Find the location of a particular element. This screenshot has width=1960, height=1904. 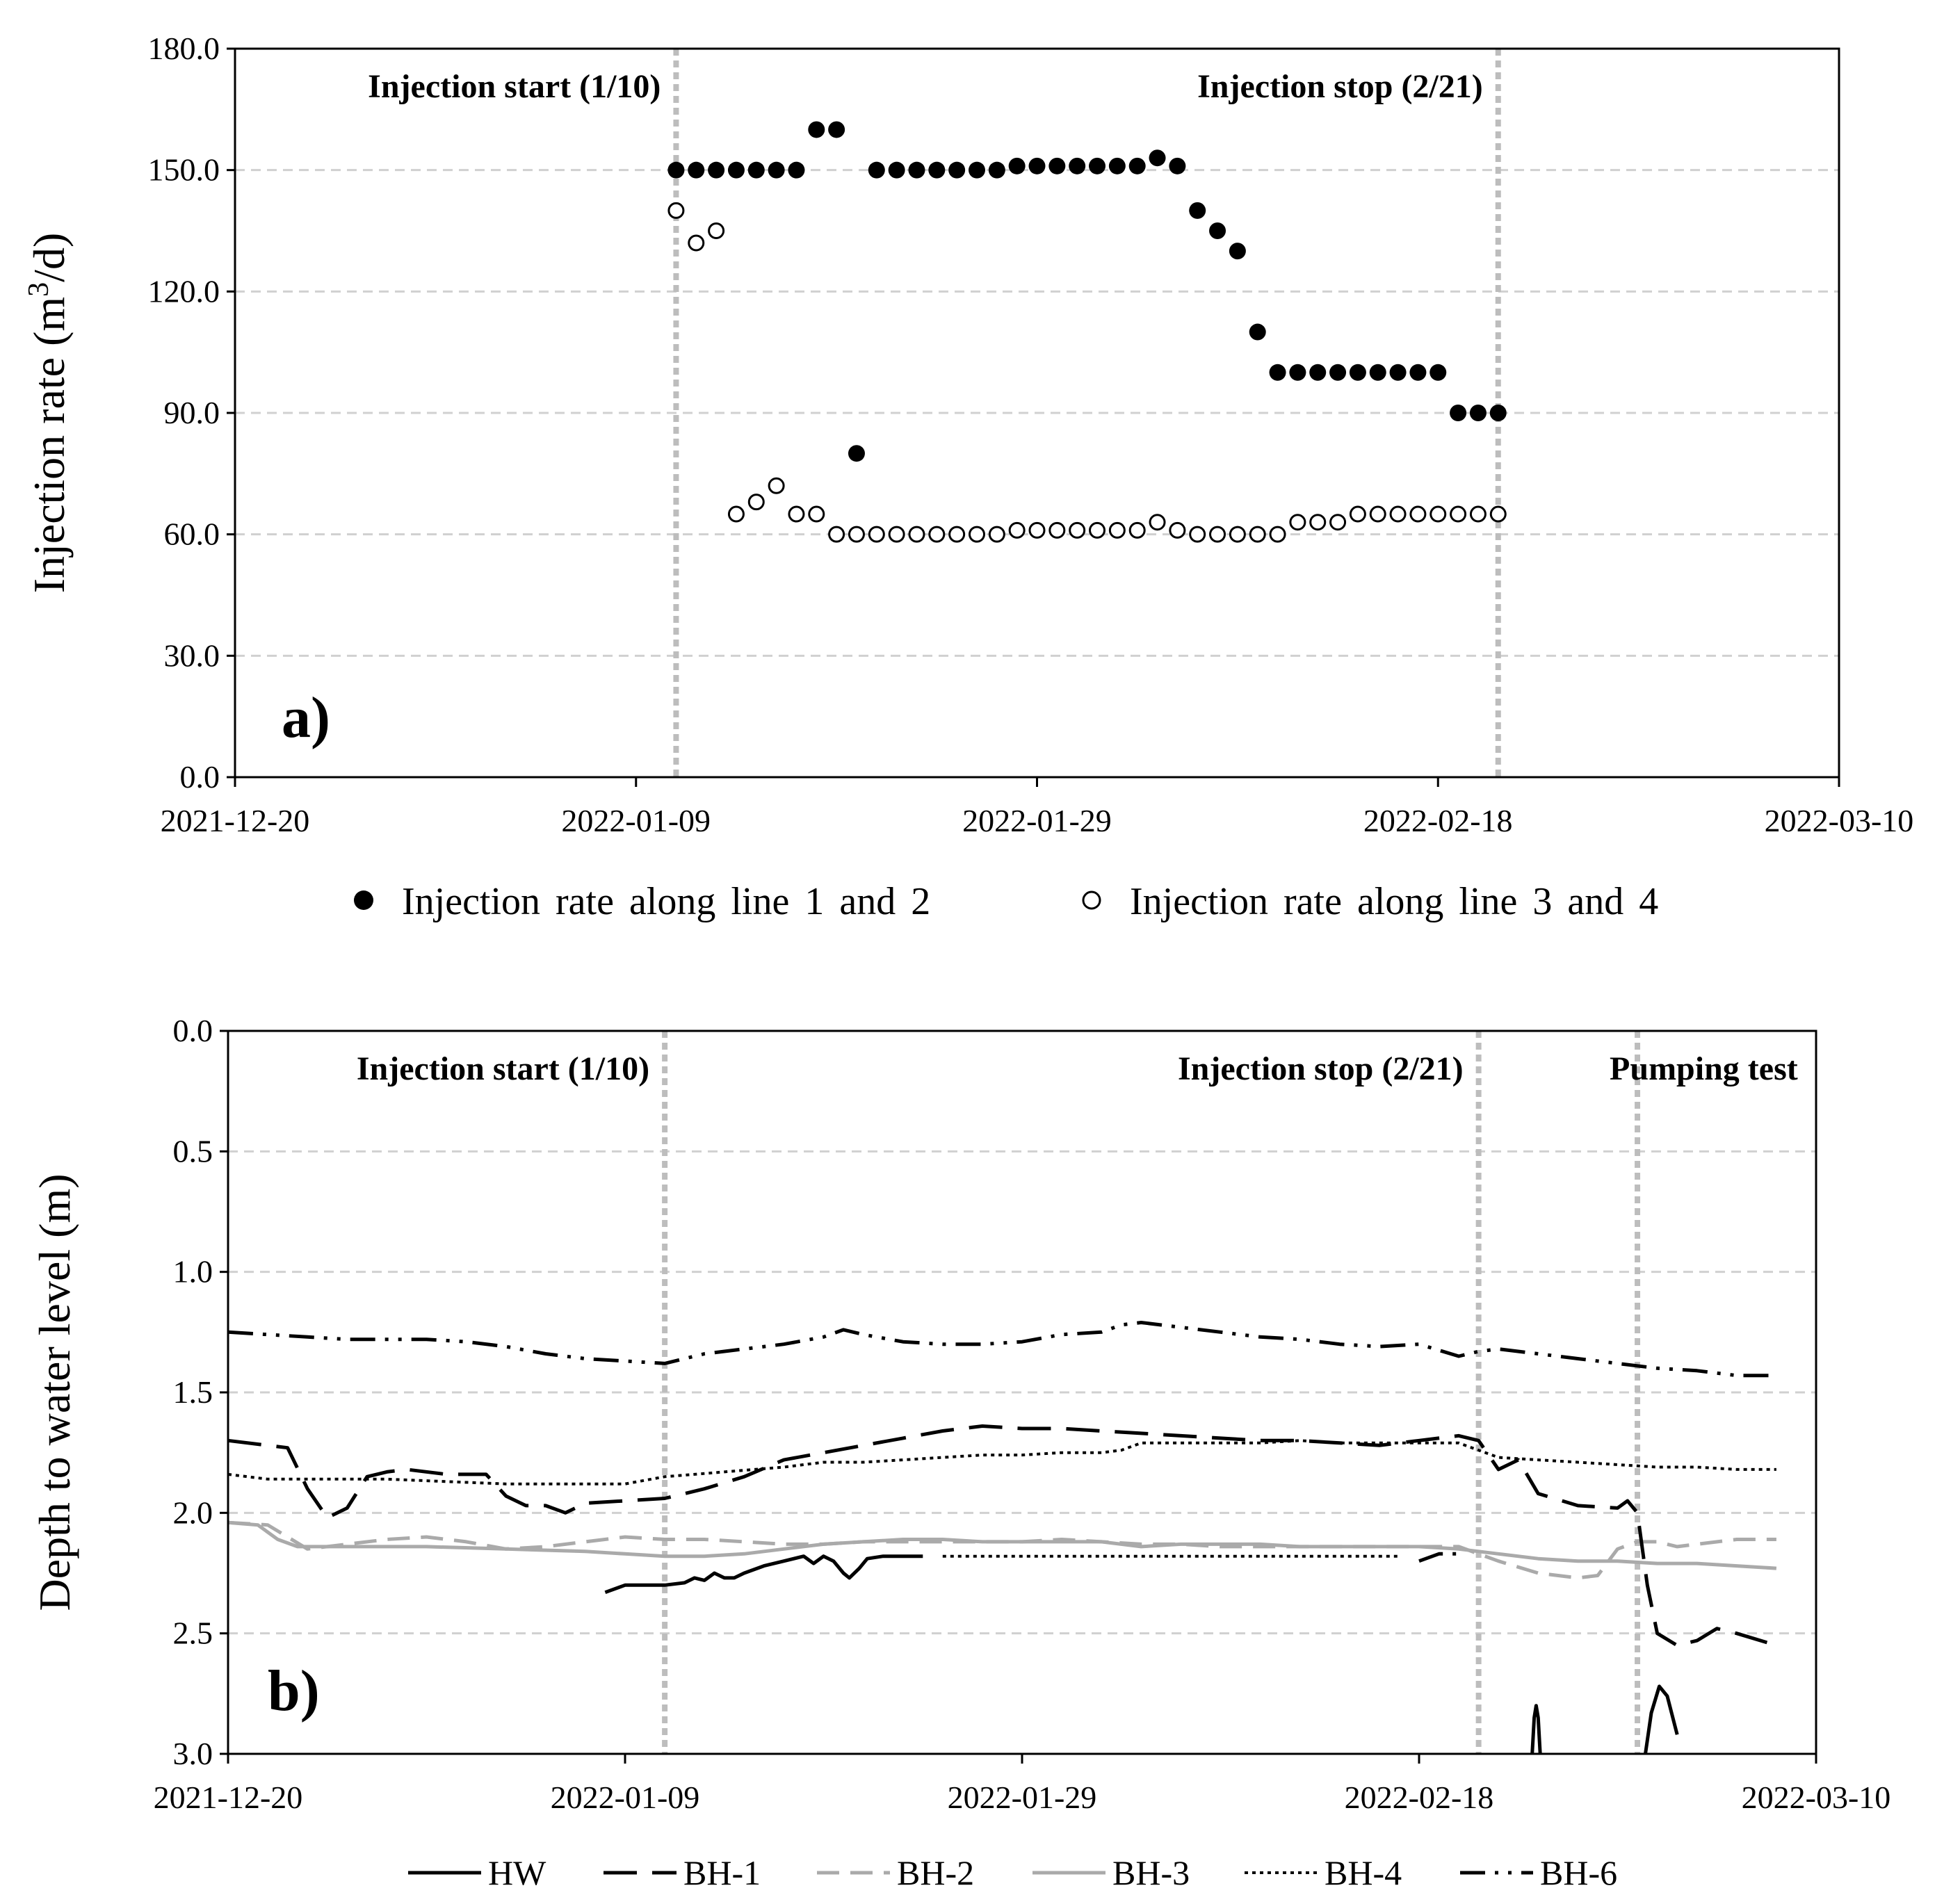

chart-a-y-axis-ticks: 0.0 30.0 60.0 90.0 120.0 150.0 180.0 is located at coordinates (191, 413).